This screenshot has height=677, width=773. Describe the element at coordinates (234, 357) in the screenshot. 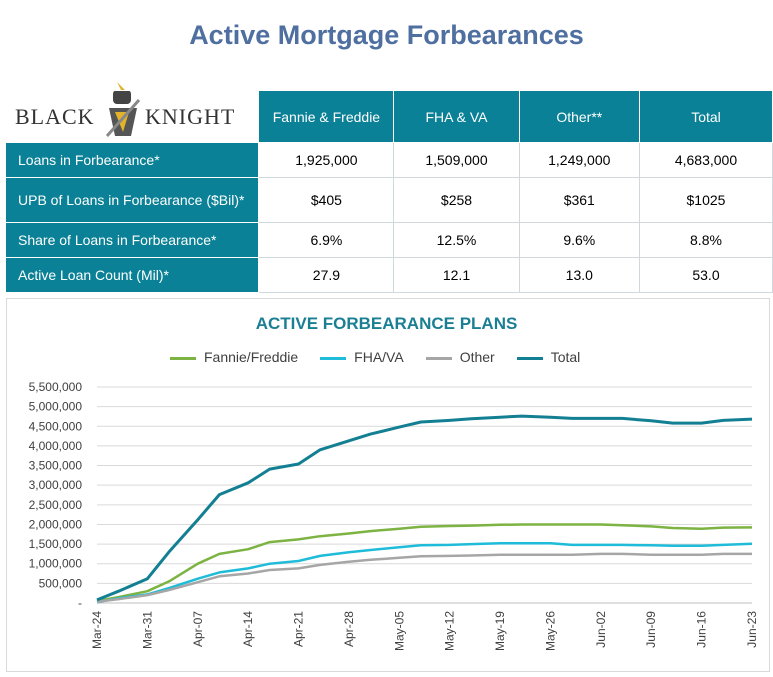

I see `legend-item: Fannie/Freddie` at that location.